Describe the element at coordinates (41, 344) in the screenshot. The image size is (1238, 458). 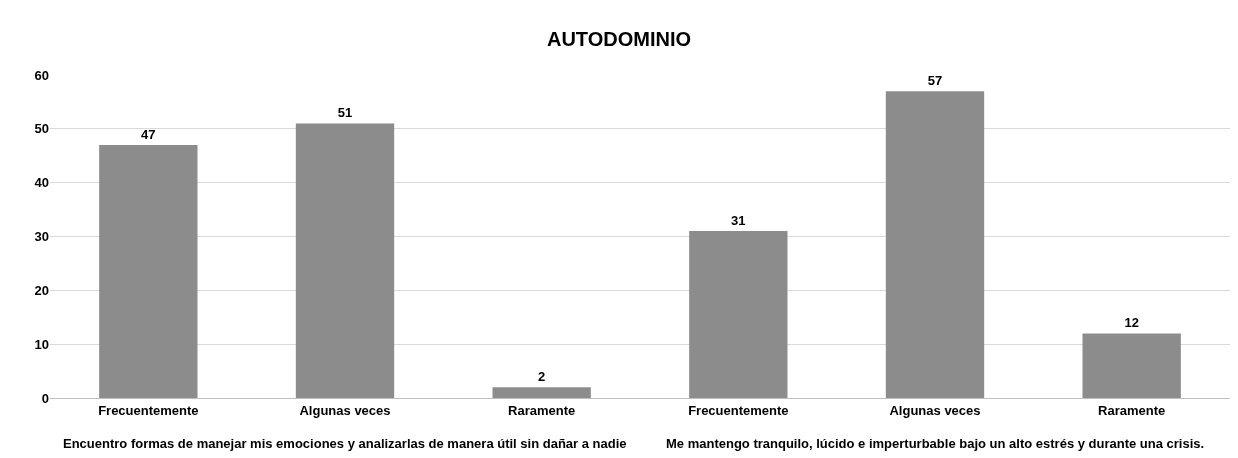
I see `y-tick-label: 10` at that location.